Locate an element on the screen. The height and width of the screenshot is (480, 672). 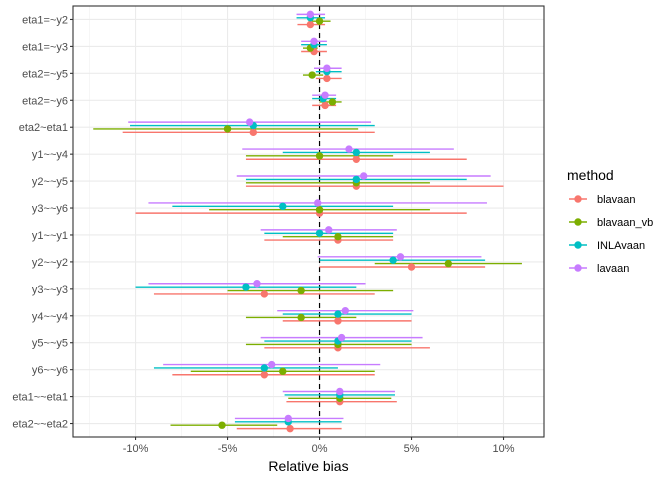
y-tick-label: eta2=~y5 is located at coordinates (45, 74).